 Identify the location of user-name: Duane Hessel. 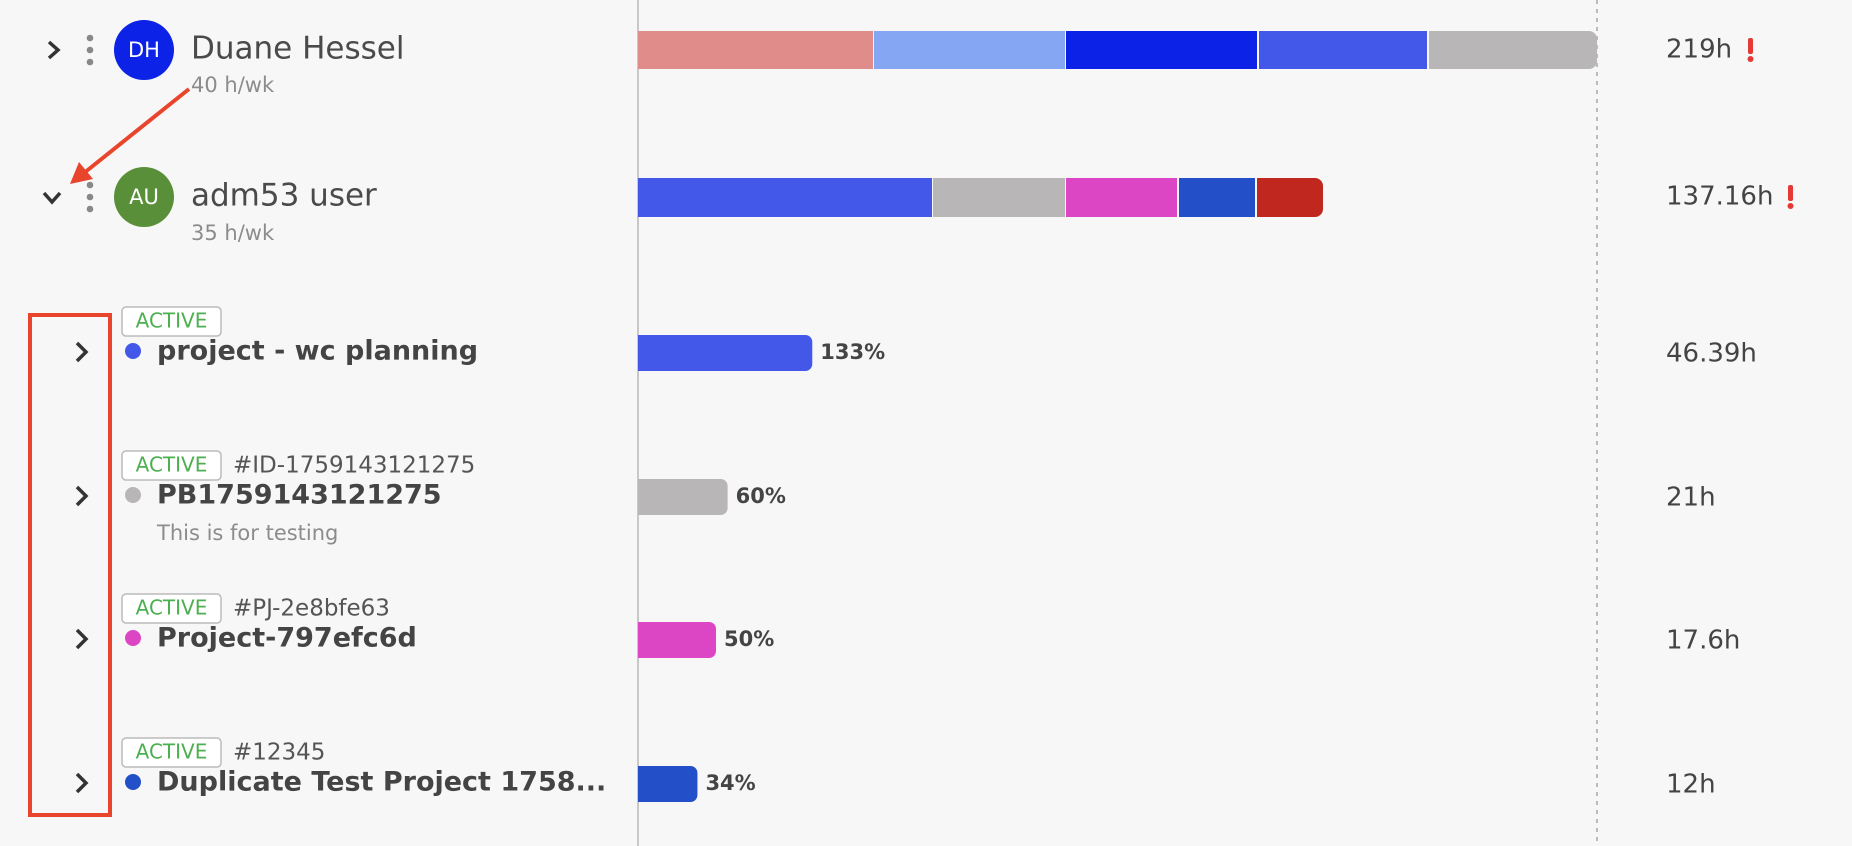
(297, 49).